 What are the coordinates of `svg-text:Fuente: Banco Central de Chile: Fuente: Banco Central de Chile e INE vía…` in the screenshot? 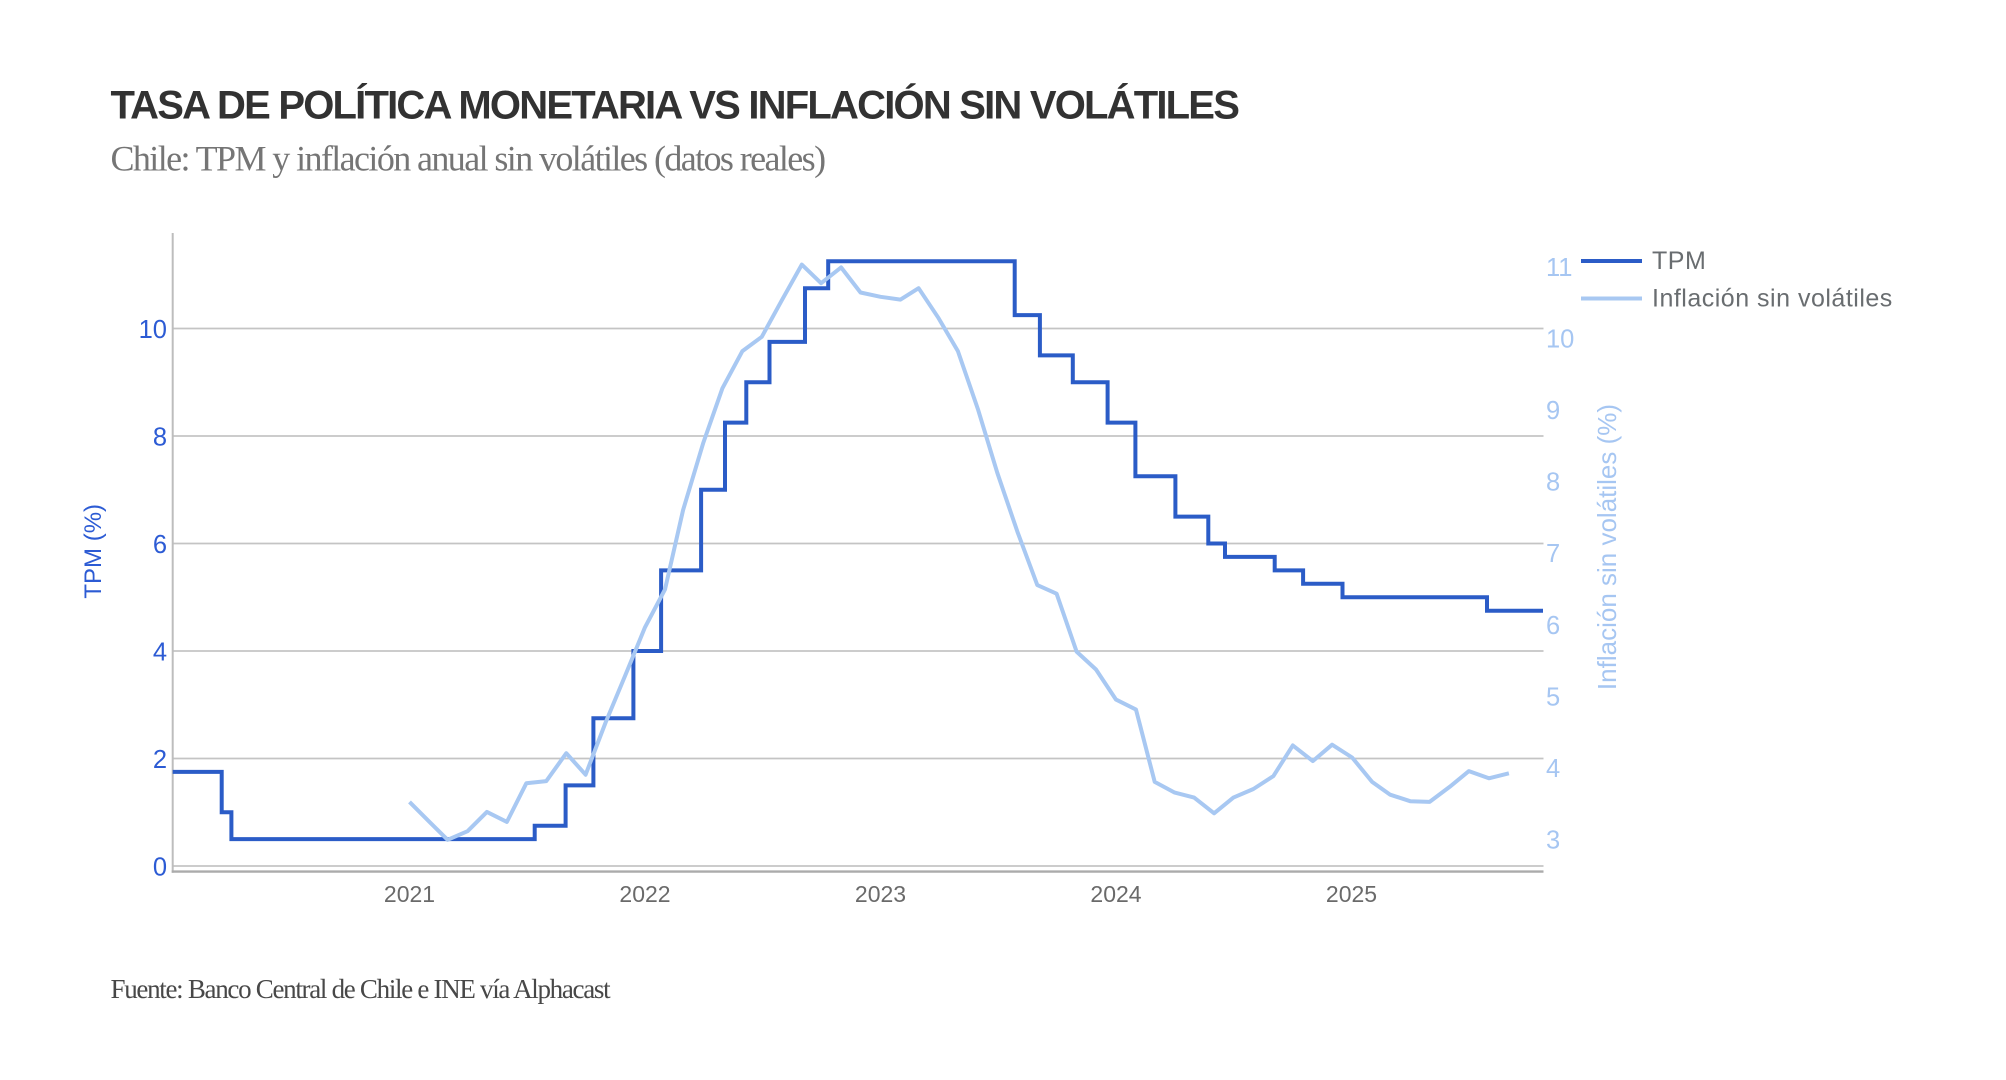 It's located at (361, 989).